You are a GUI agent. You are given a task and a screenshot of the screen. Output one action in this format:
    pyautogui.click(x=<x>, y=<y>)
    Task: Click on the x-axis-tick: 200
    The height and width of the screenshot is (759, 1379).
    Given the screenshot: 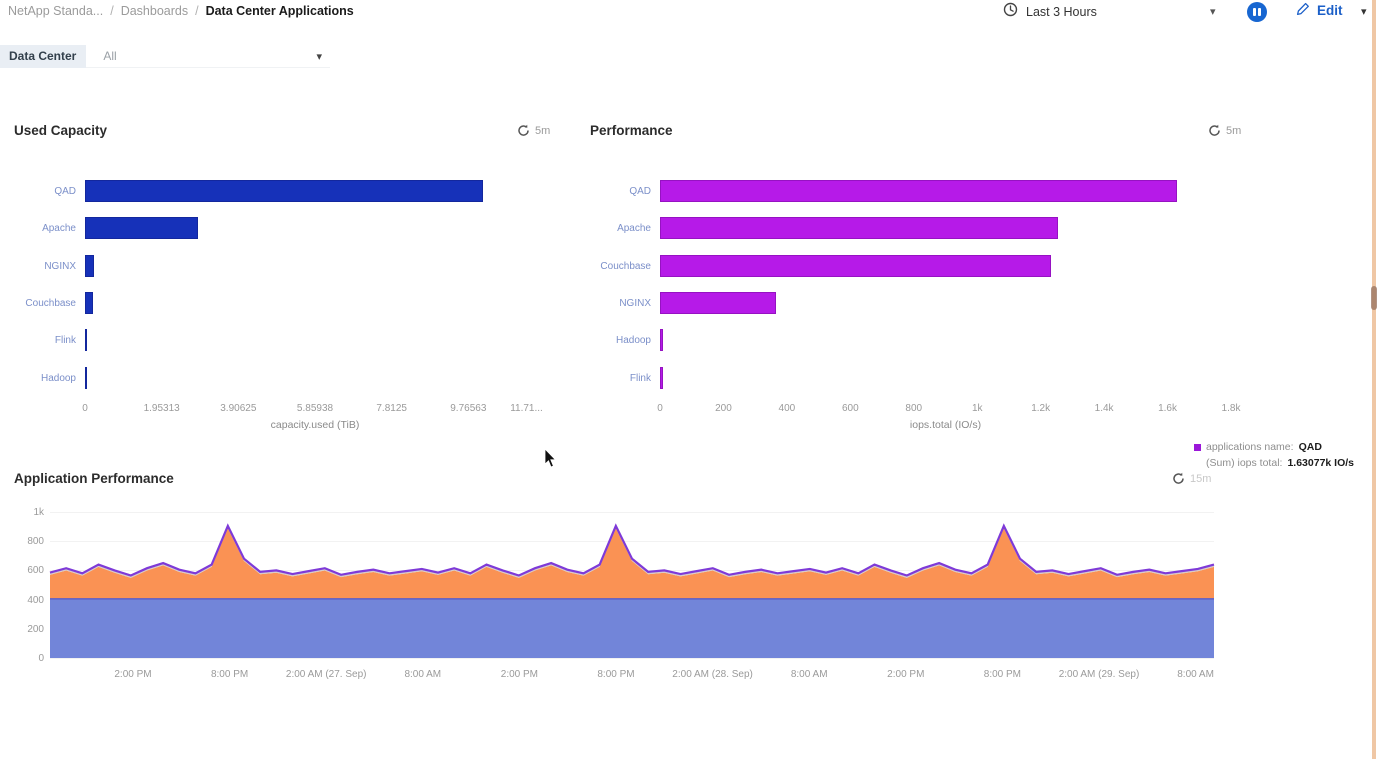 What is the action you would take?
    pyautogui.click(x=723, y=408)
    